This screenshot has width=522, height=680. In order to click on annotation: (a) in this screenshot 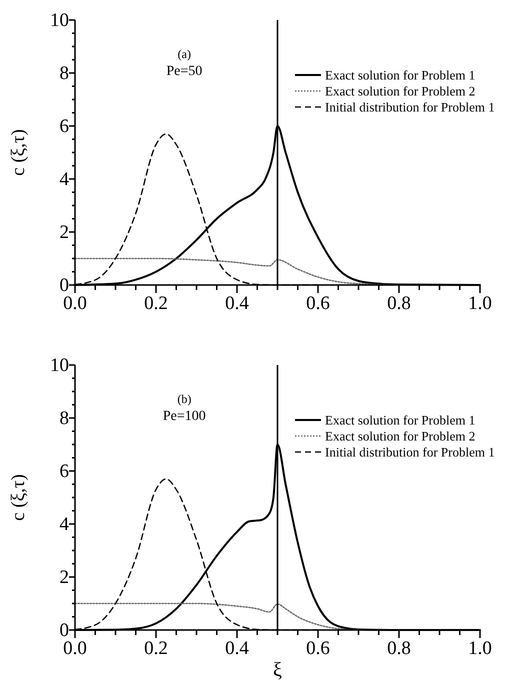, I will do `click(185, 54)`.